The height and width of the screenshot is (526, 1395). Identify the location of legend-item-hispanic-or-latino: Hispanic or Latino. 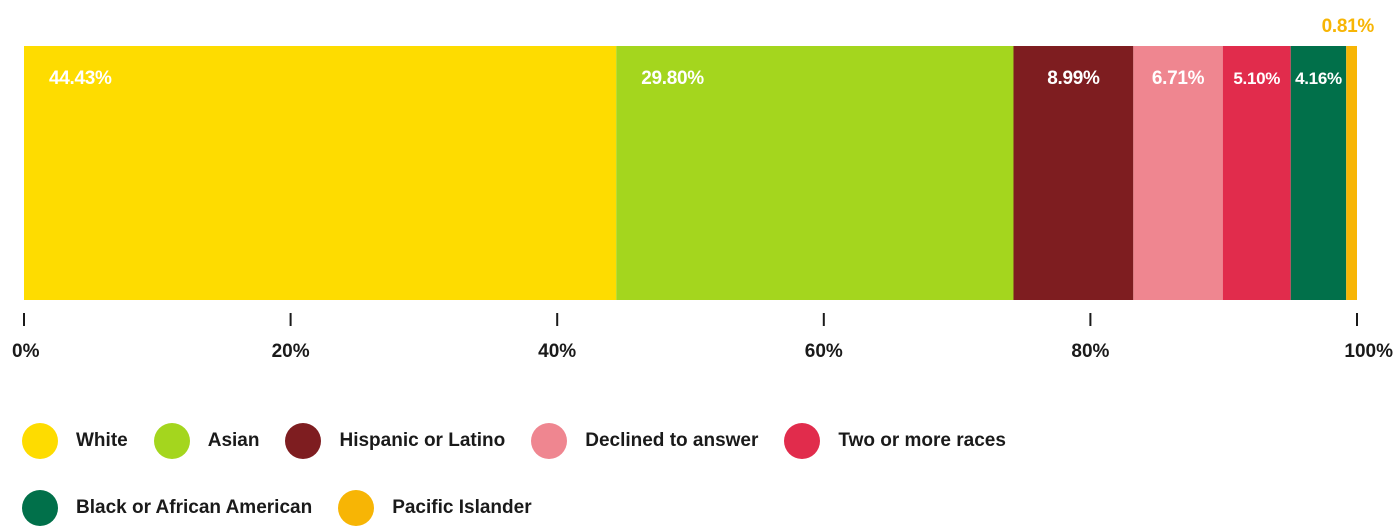
(395, 441).